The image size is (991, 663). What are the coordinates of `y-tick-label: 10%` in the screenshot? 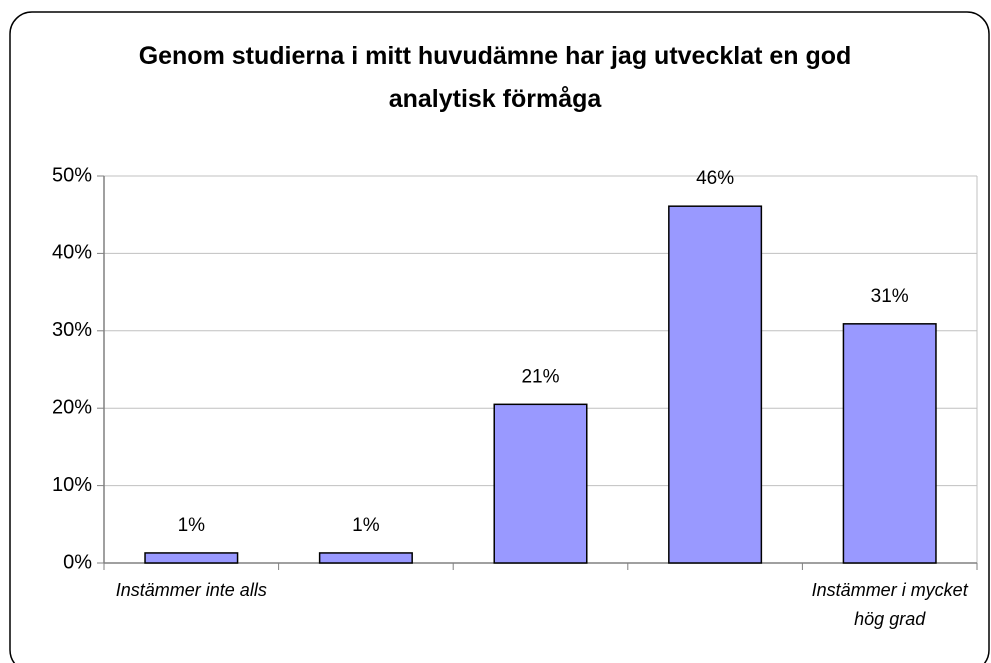 It's located at (72, 485).